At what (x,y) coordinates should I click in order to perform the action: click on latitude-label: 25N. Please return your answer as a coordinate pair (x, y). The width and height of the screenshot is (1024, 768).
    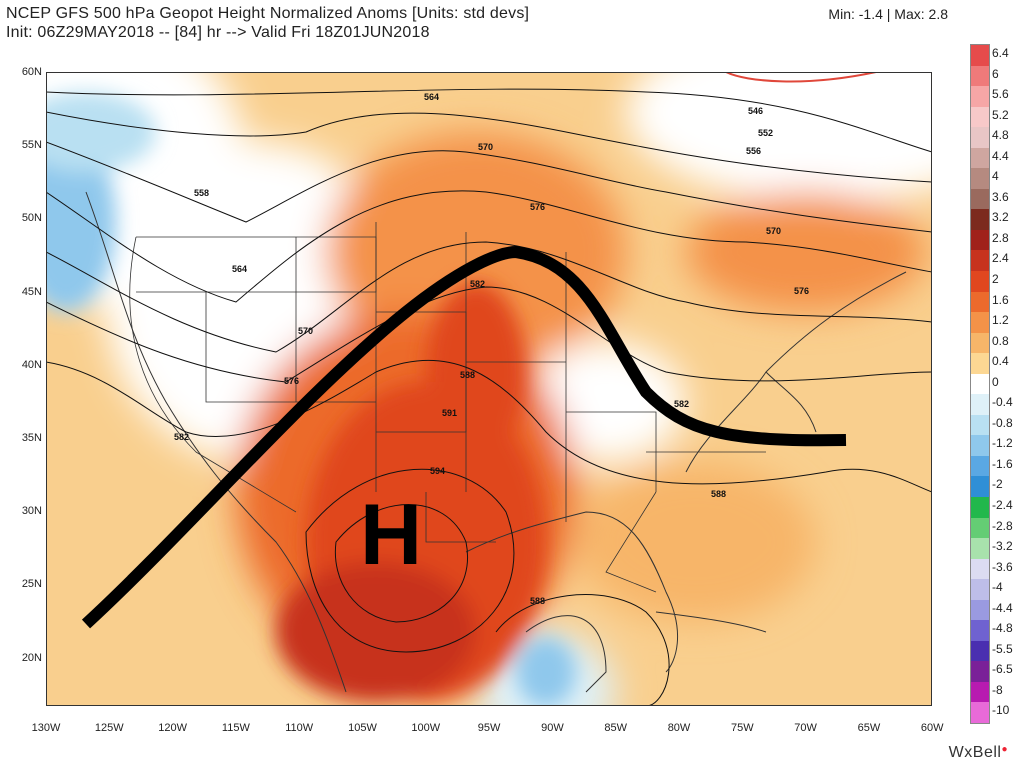
    Looking at the image, I should click on (31, 584).